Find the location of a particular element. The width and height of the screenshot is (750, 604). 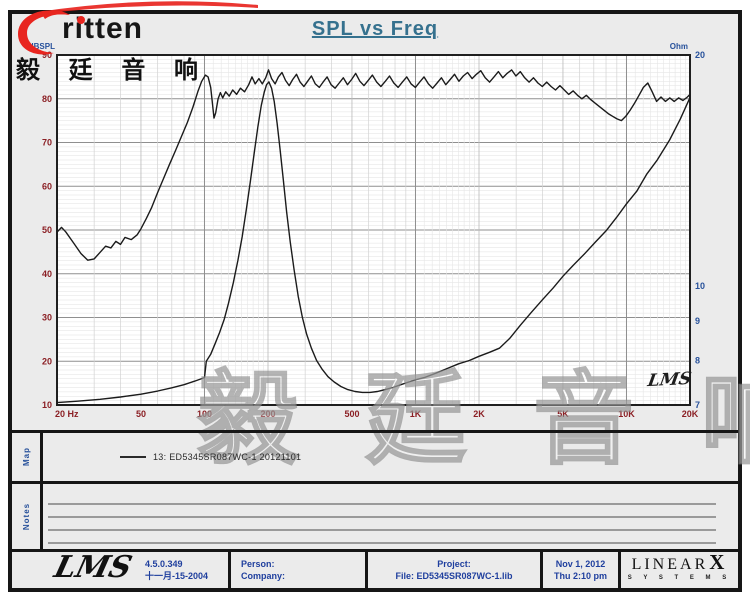

svg-text: 40 is located at coordinates (47, 274).